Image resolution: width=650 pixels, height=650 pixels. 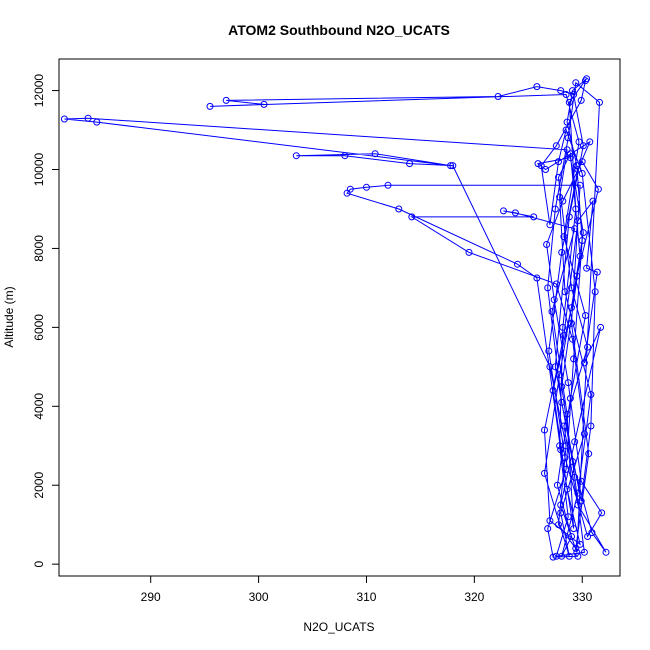 What do you see at coordinates (39, 327) in the screenshot?
I see `y-tick-label: 6000` at bounding box center [39, 327].